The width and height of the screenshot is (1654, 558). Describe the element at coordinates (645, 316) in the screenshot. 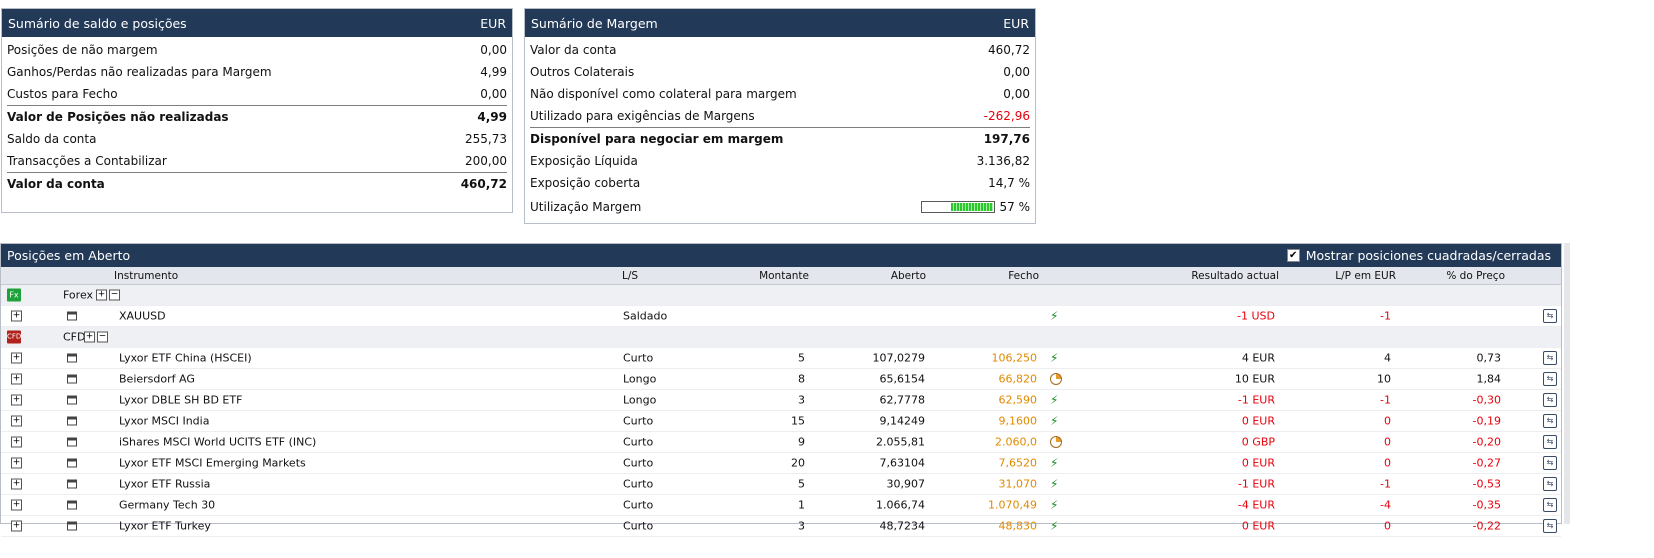

I see `position-side: Saldado` at that location.